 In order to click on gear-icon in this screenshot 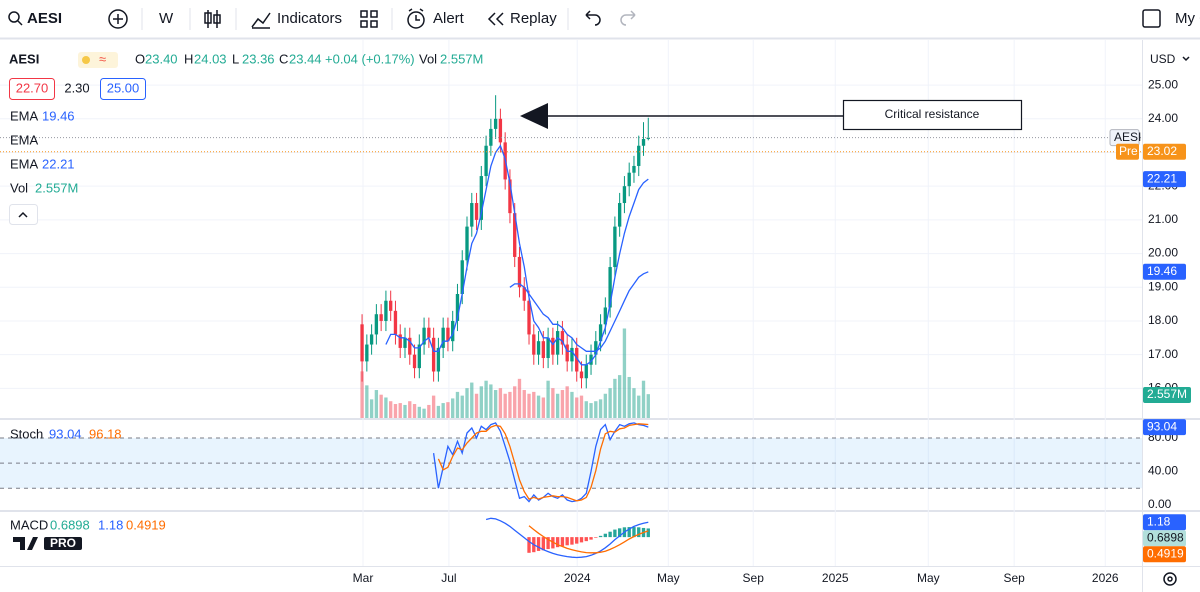, I will do `click(1170, 579)`.